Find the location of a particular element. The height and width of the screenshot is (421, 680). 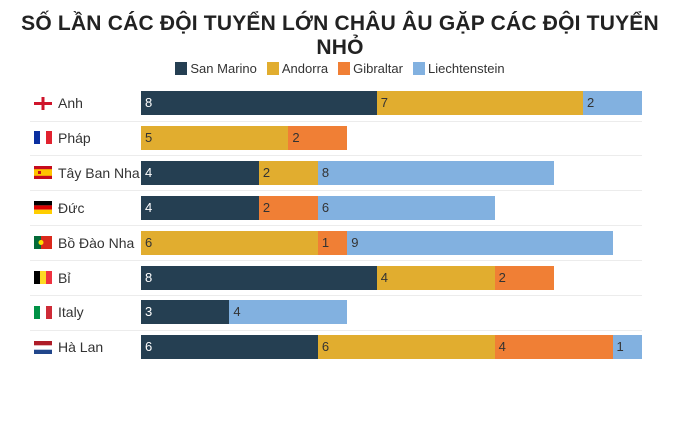

bar-segment-andorra: 5 is located at coordinates (215, 137).